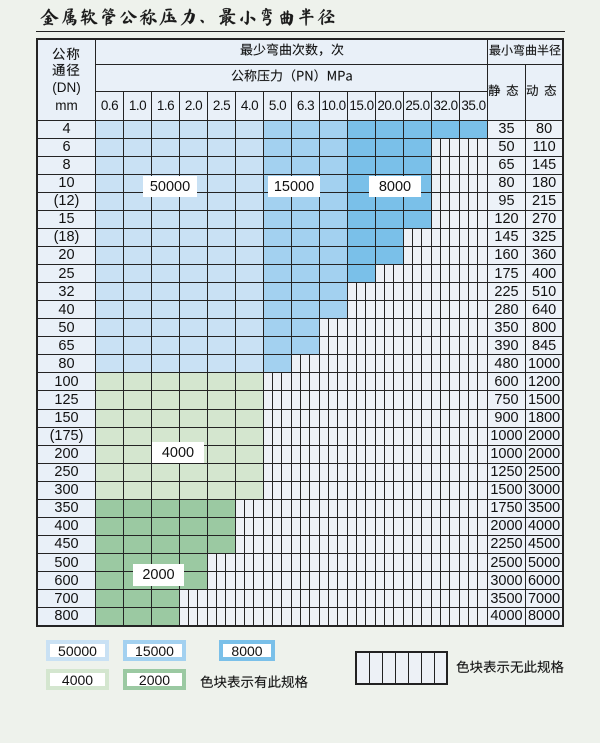 Image resolution: width=600 pixels, height=743 pixels. Describe the element at coordinates (66, 87) in the screenshot. I see `header-dn-line3: (DN)` at that location.